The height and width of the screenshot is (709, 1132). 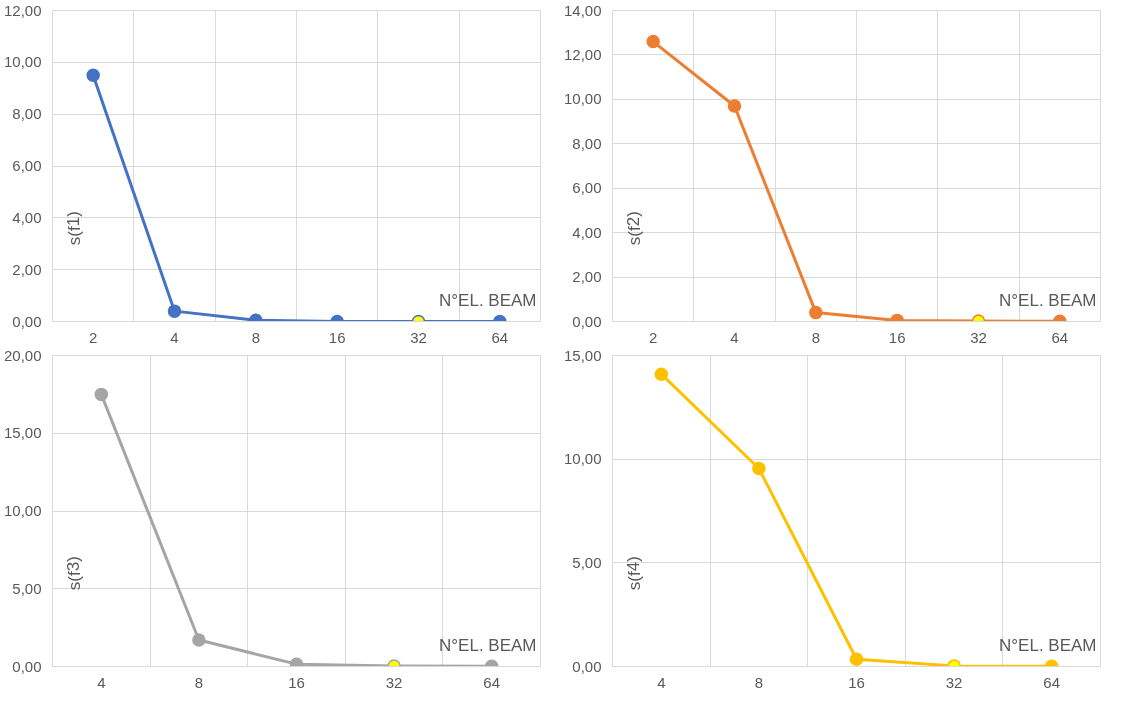 I want to click on y-axis-title: s(f4), so click(x=634, y=573).